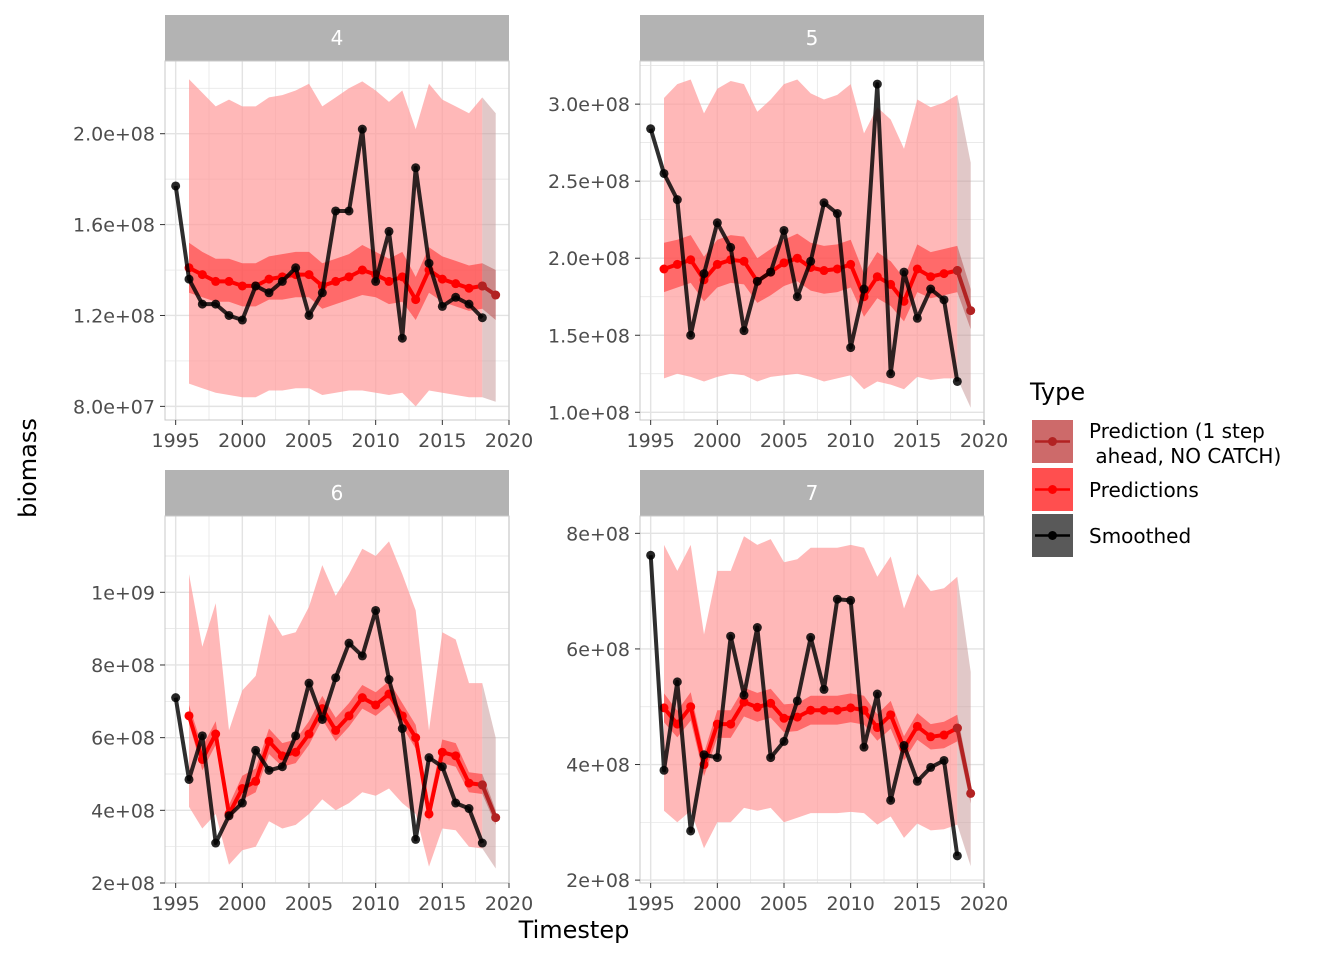 The height and width of the screenshot is (964, 1344). Describe the element at coordinates (309, 441) in the screenshot. I see `x-tick-label: 2005` at that location.